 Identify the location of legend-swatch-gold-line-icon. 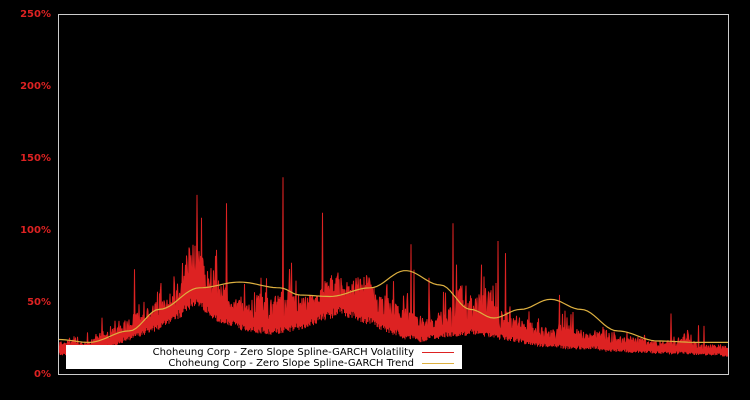
(438, 363).